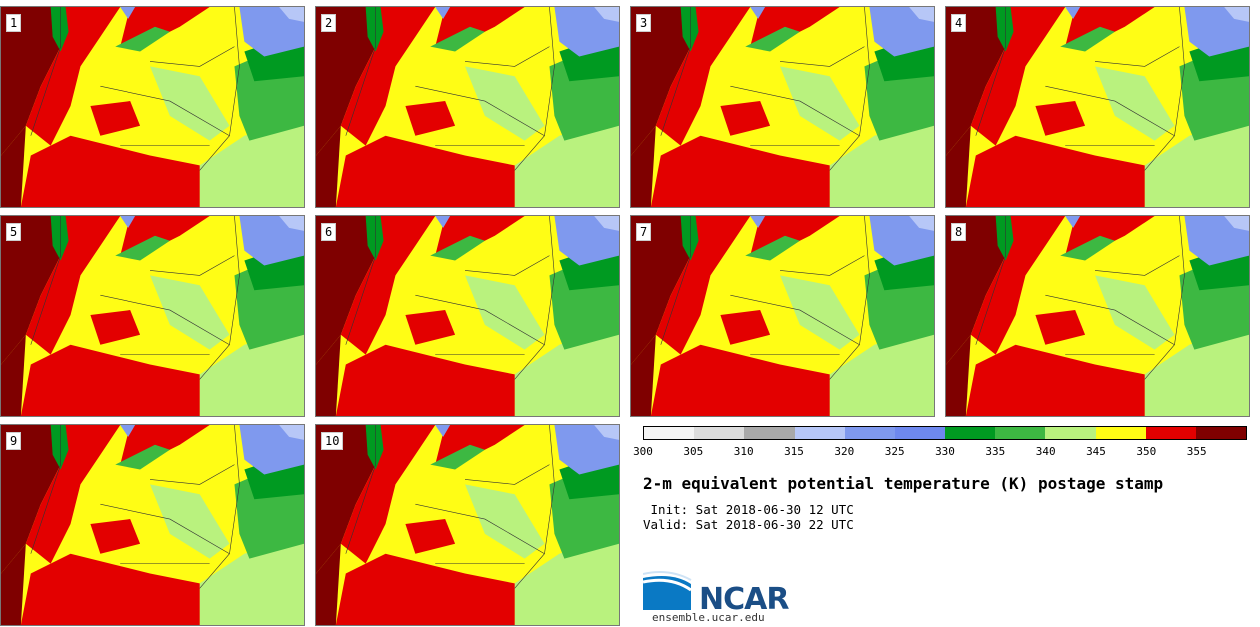 The width and height of the screenshot is (1260, 627). What do you see at coordinates (14, 232) in the screenshot?
I see `panel-number: 5` at bounding box center [14, 232].